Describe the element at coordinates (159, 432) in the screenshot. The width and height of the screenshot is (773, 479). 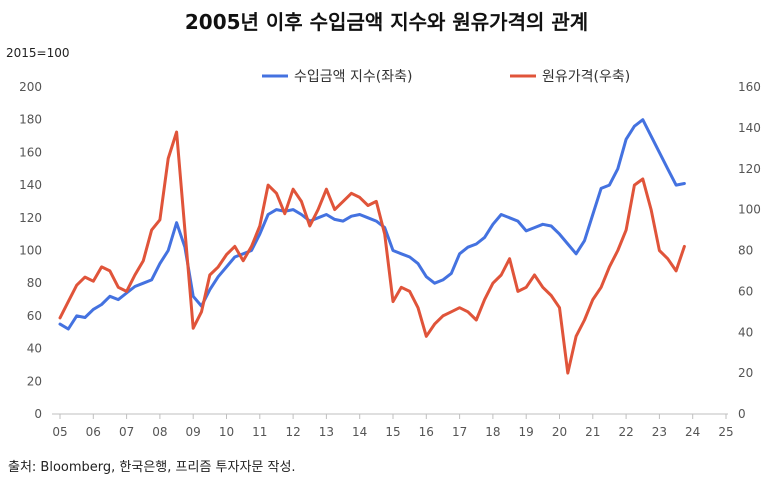
I see `x-tick-label: 08` at that location.